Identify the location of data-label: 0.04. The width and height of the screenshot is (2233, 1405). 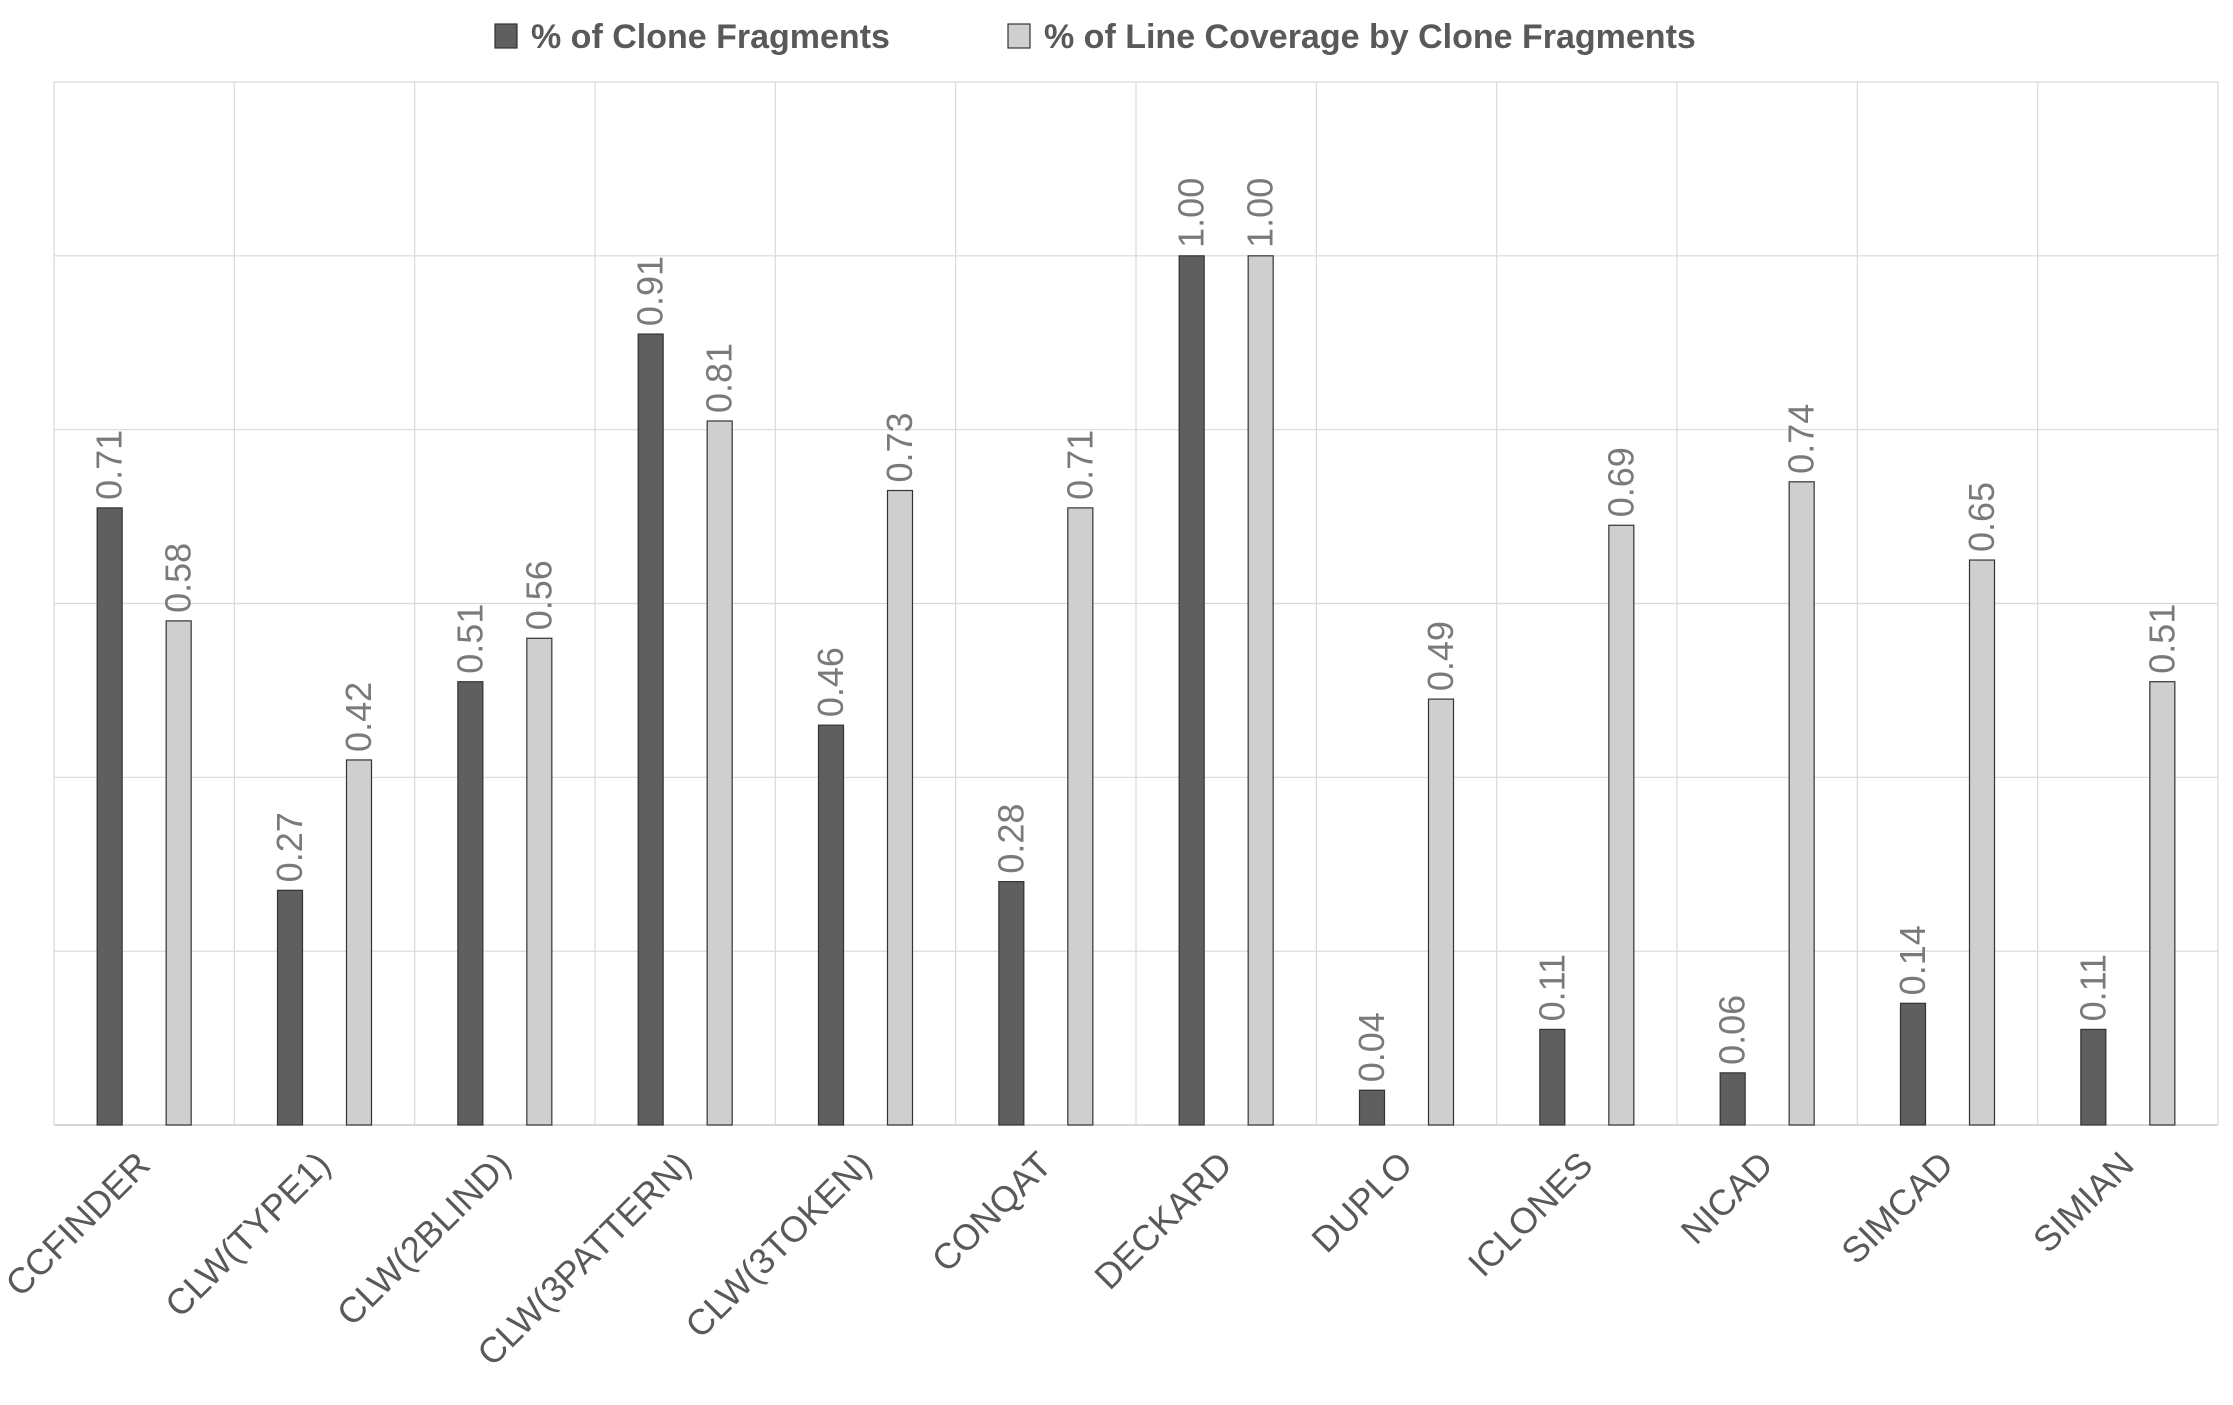
(1371, 1047).